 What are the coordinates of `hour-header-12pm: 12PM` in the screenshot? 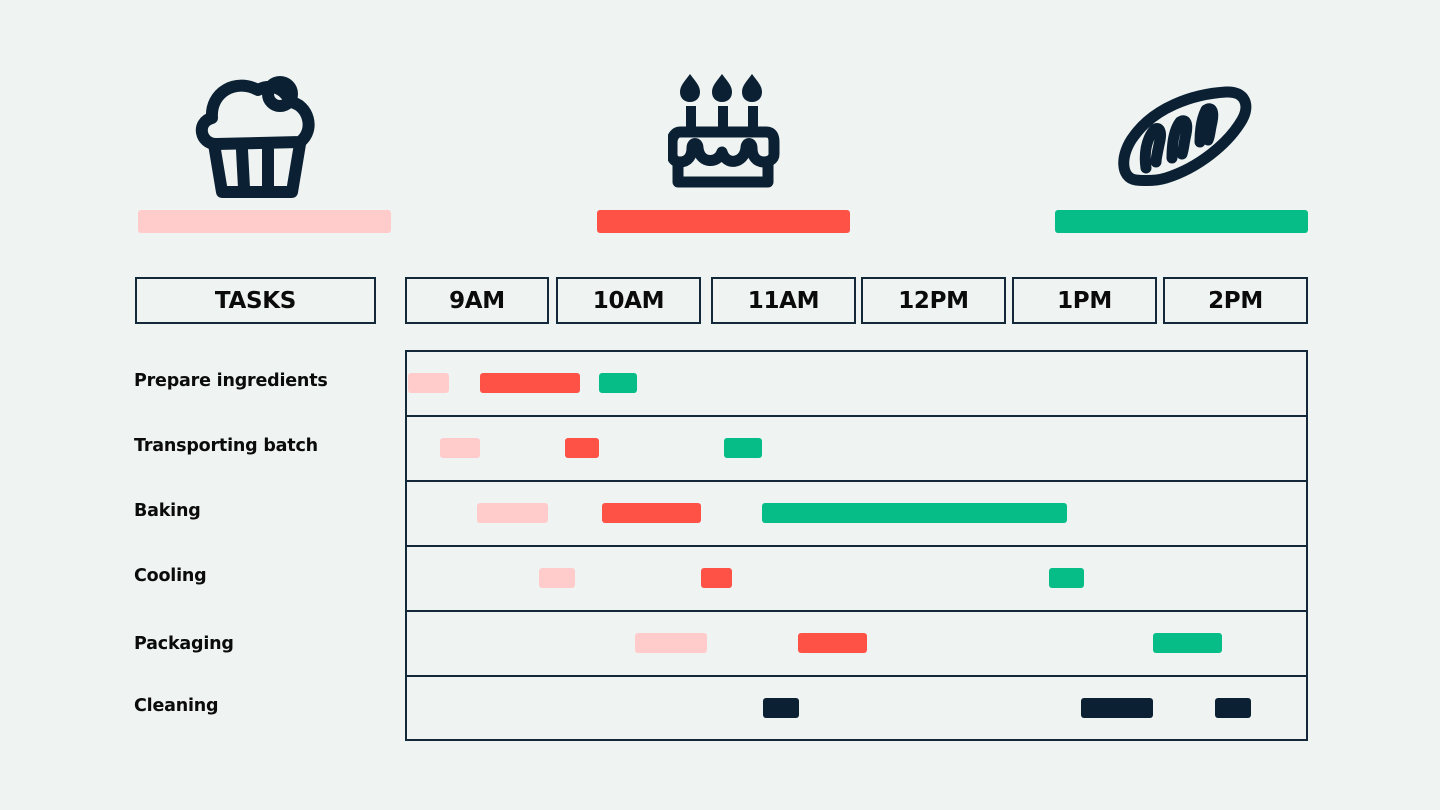 It's located at (933, 300).